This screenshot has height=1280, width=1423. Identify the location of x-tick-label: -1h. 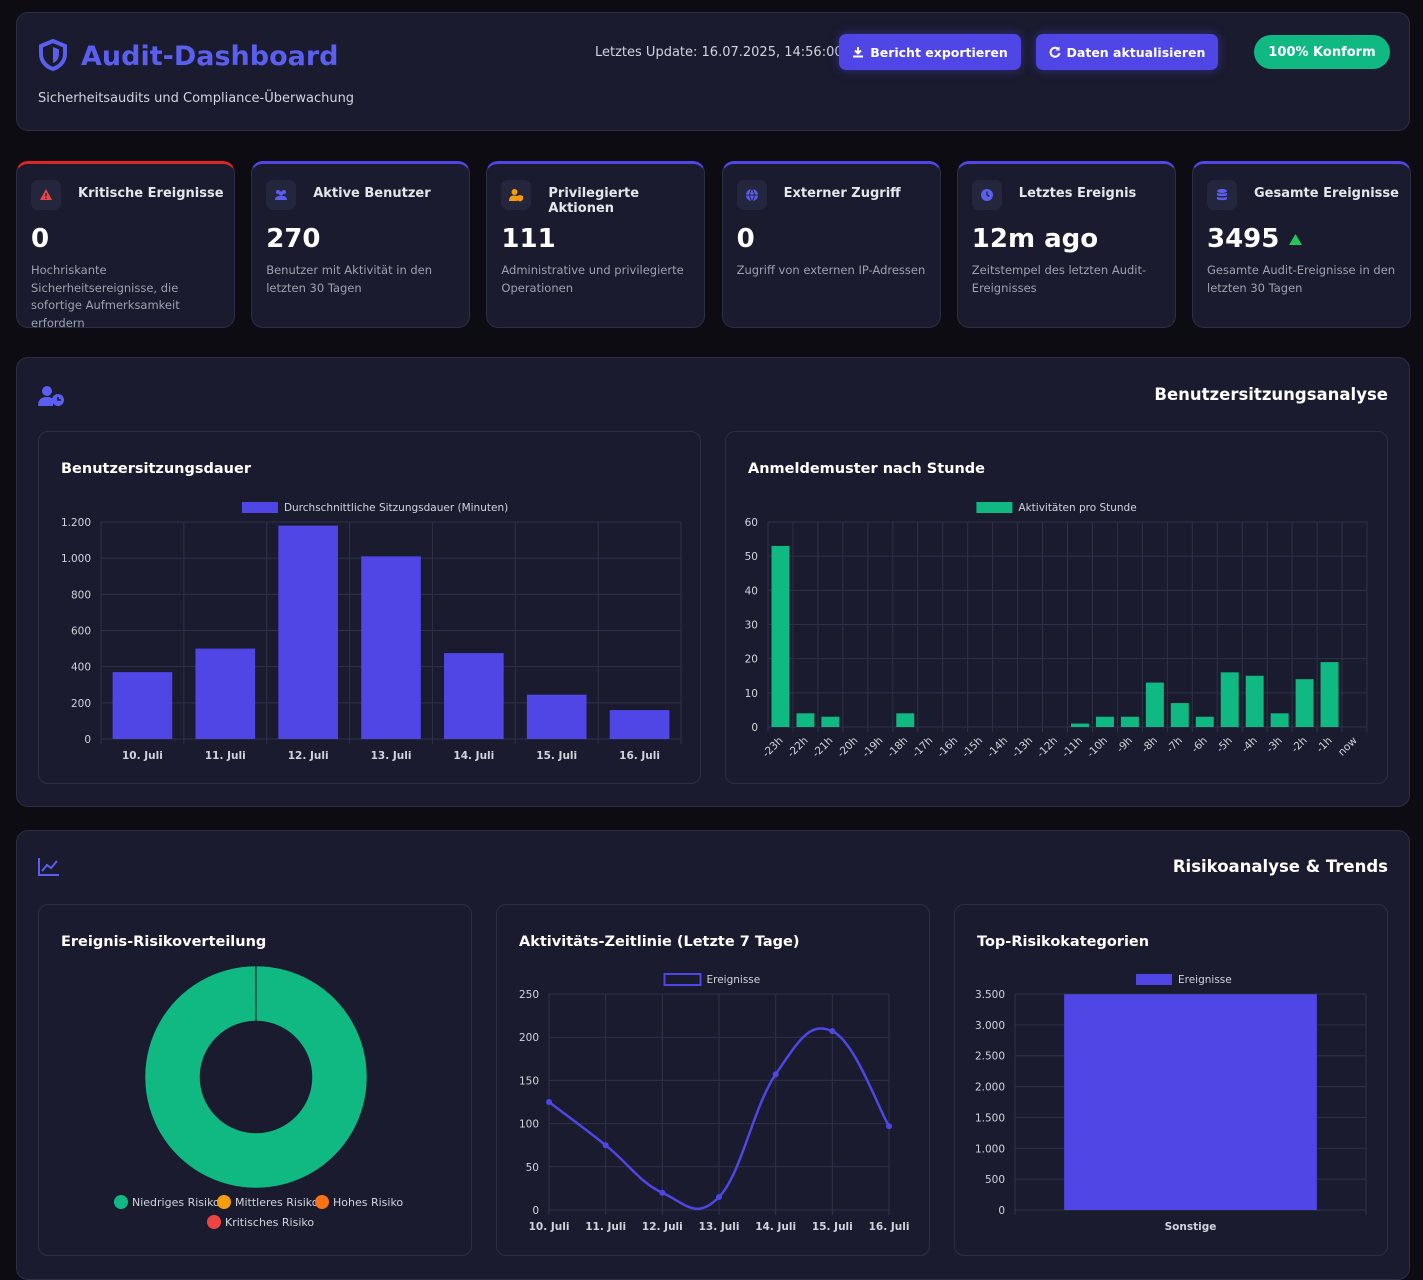
(1324, 745).